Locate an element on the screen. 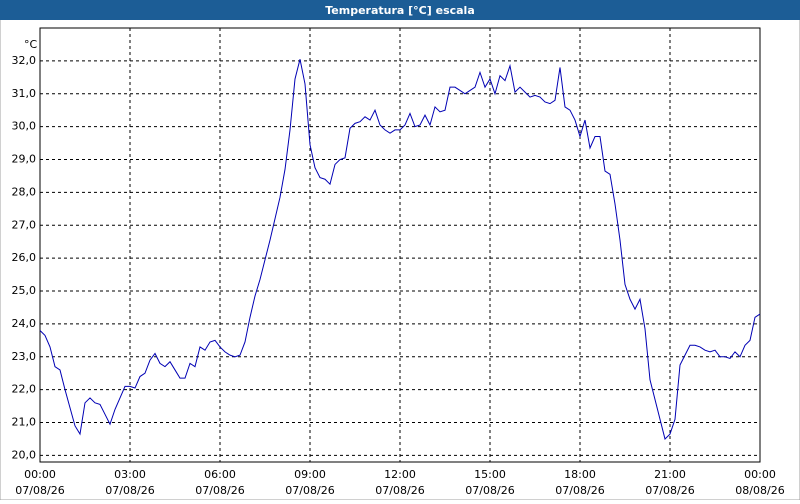 The width and height of the screenshot is (800, 504). x-tick-date: 08/08/26 is located at coordinates (759, 490).